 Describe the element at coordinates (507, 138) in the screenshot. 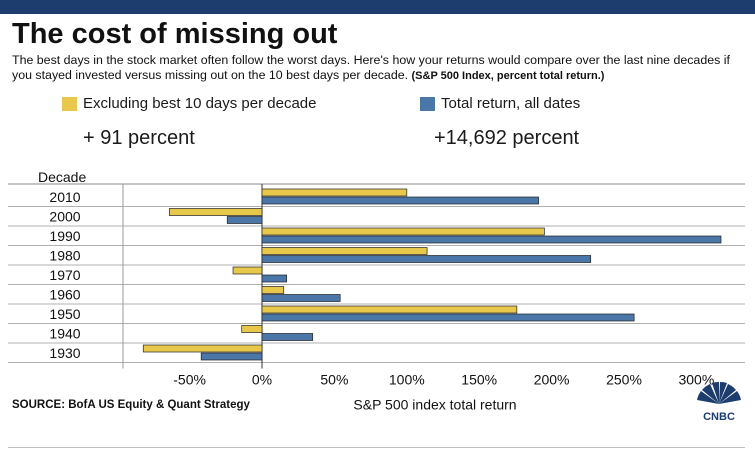

I see `total-all-dates-value: +14,692 percent` at that location.